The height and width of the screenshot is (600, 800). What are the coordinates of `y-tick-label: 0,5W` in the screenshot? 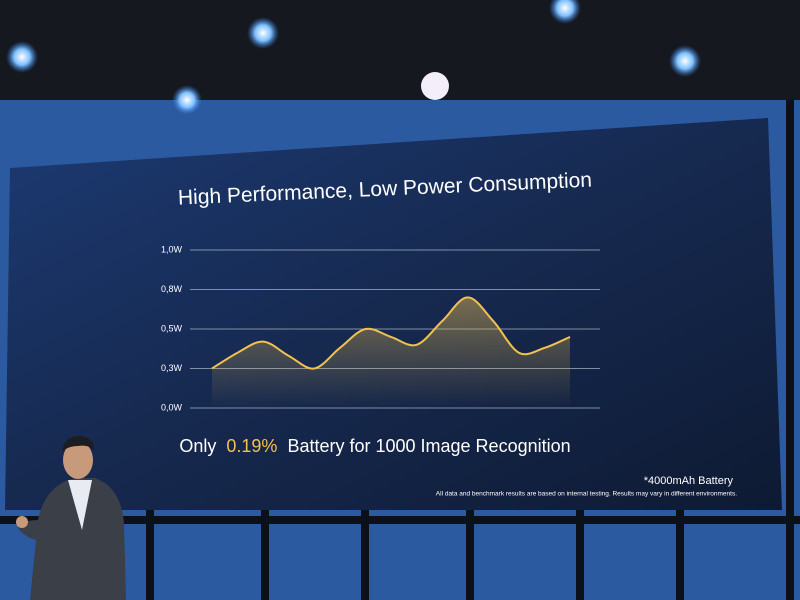 It's located at (172, 328).